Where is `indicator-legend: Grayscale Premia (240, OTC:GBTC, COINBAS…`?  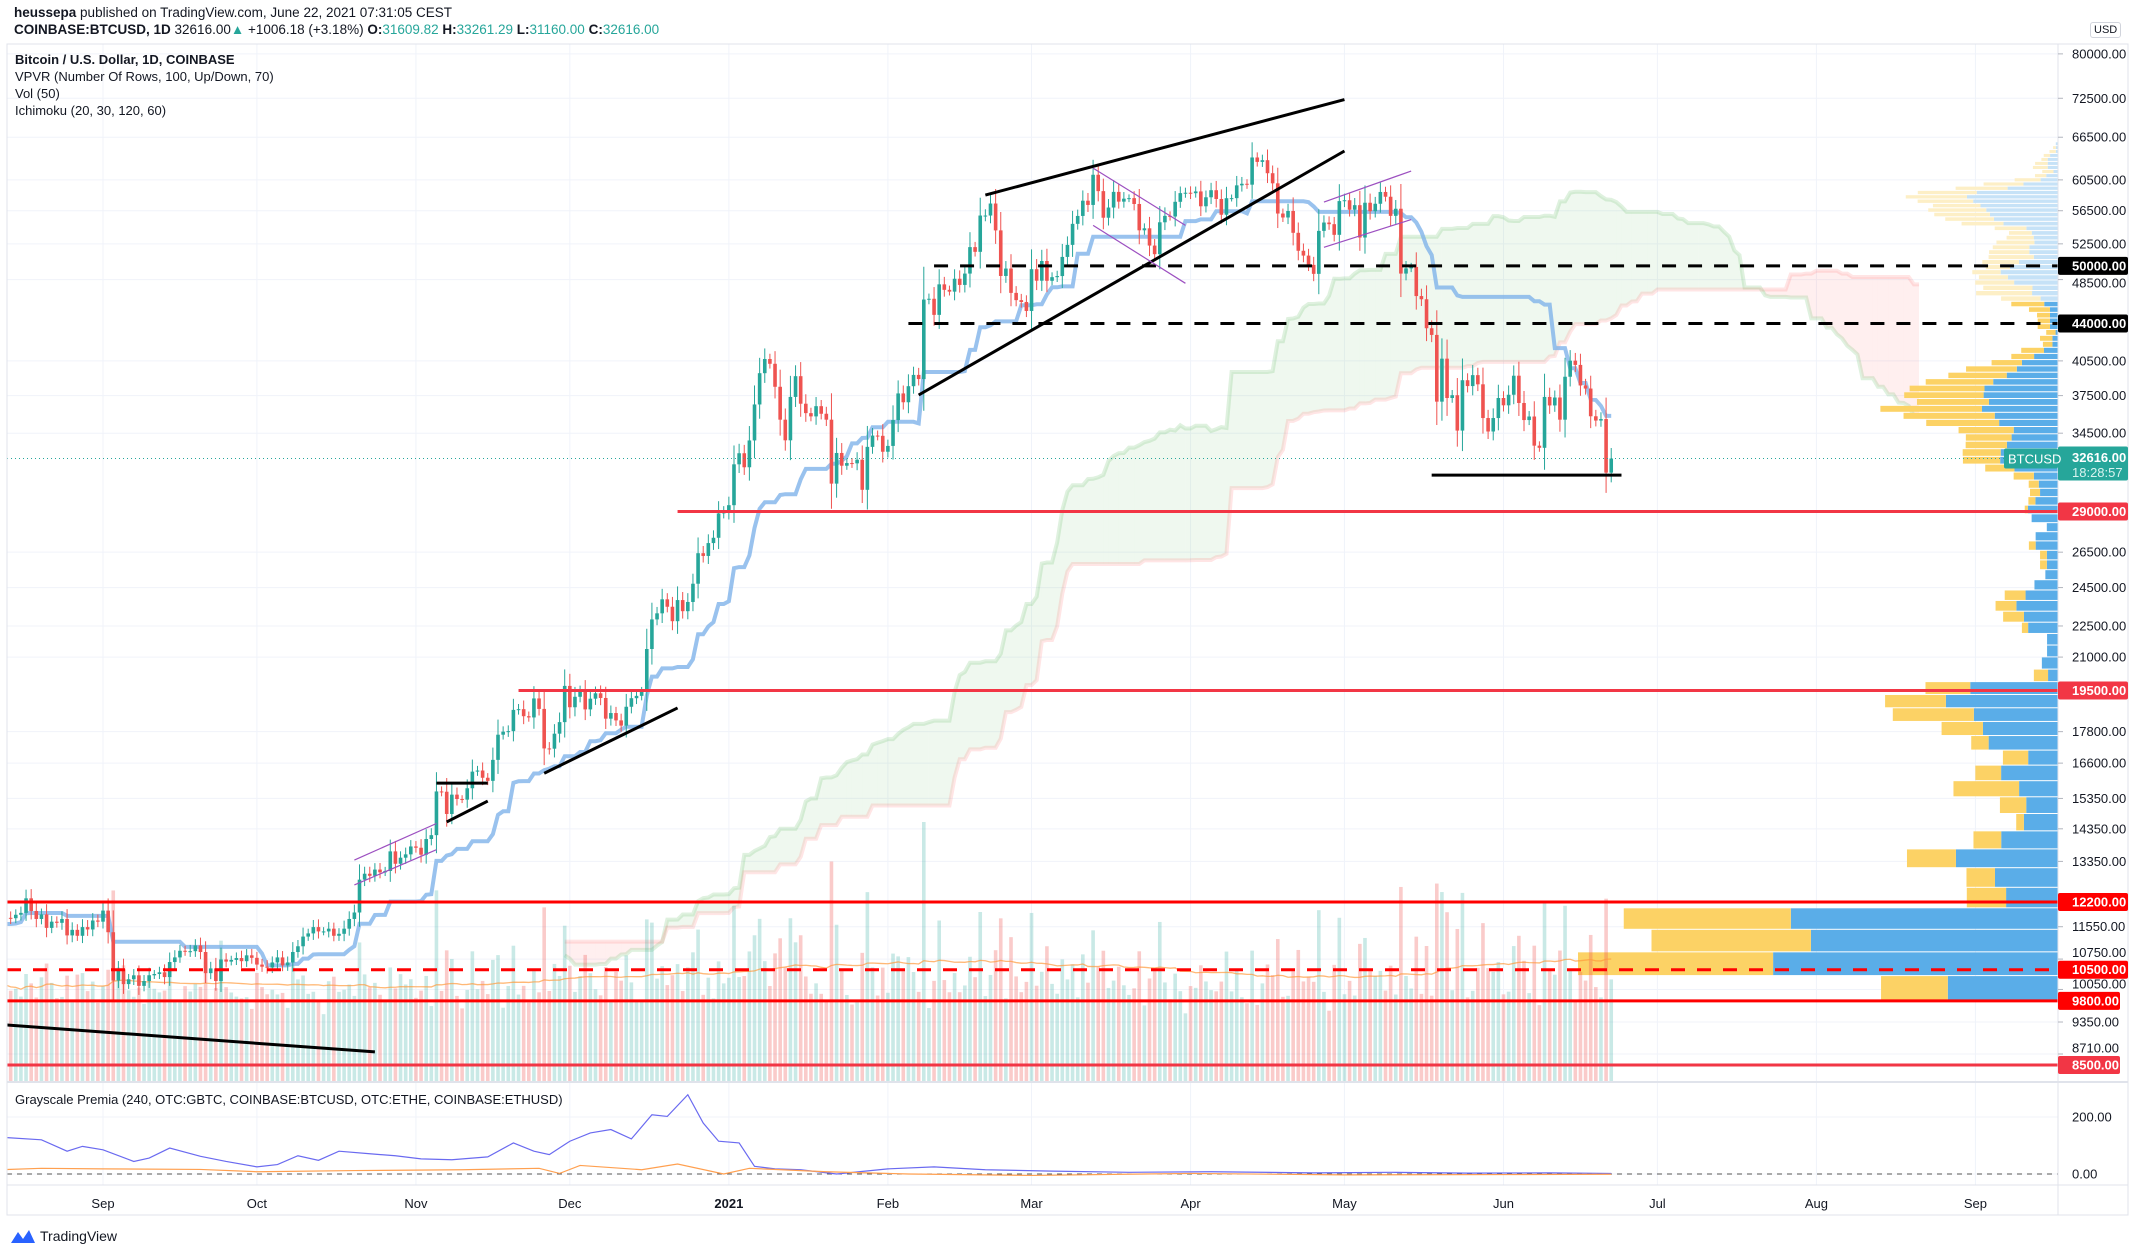 indicator-legend: Grayscale Premia (240, OTC:GBTC, COINBAS… is located at coordinates (289, 1099).